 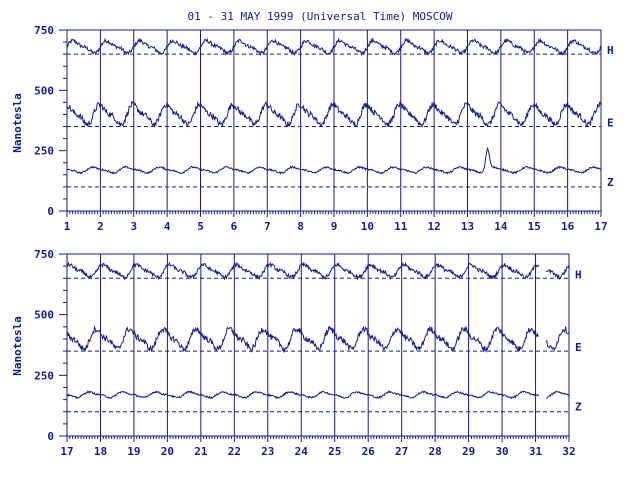 I want to click on x-tick-label: 14, so click(x=501, y=226).